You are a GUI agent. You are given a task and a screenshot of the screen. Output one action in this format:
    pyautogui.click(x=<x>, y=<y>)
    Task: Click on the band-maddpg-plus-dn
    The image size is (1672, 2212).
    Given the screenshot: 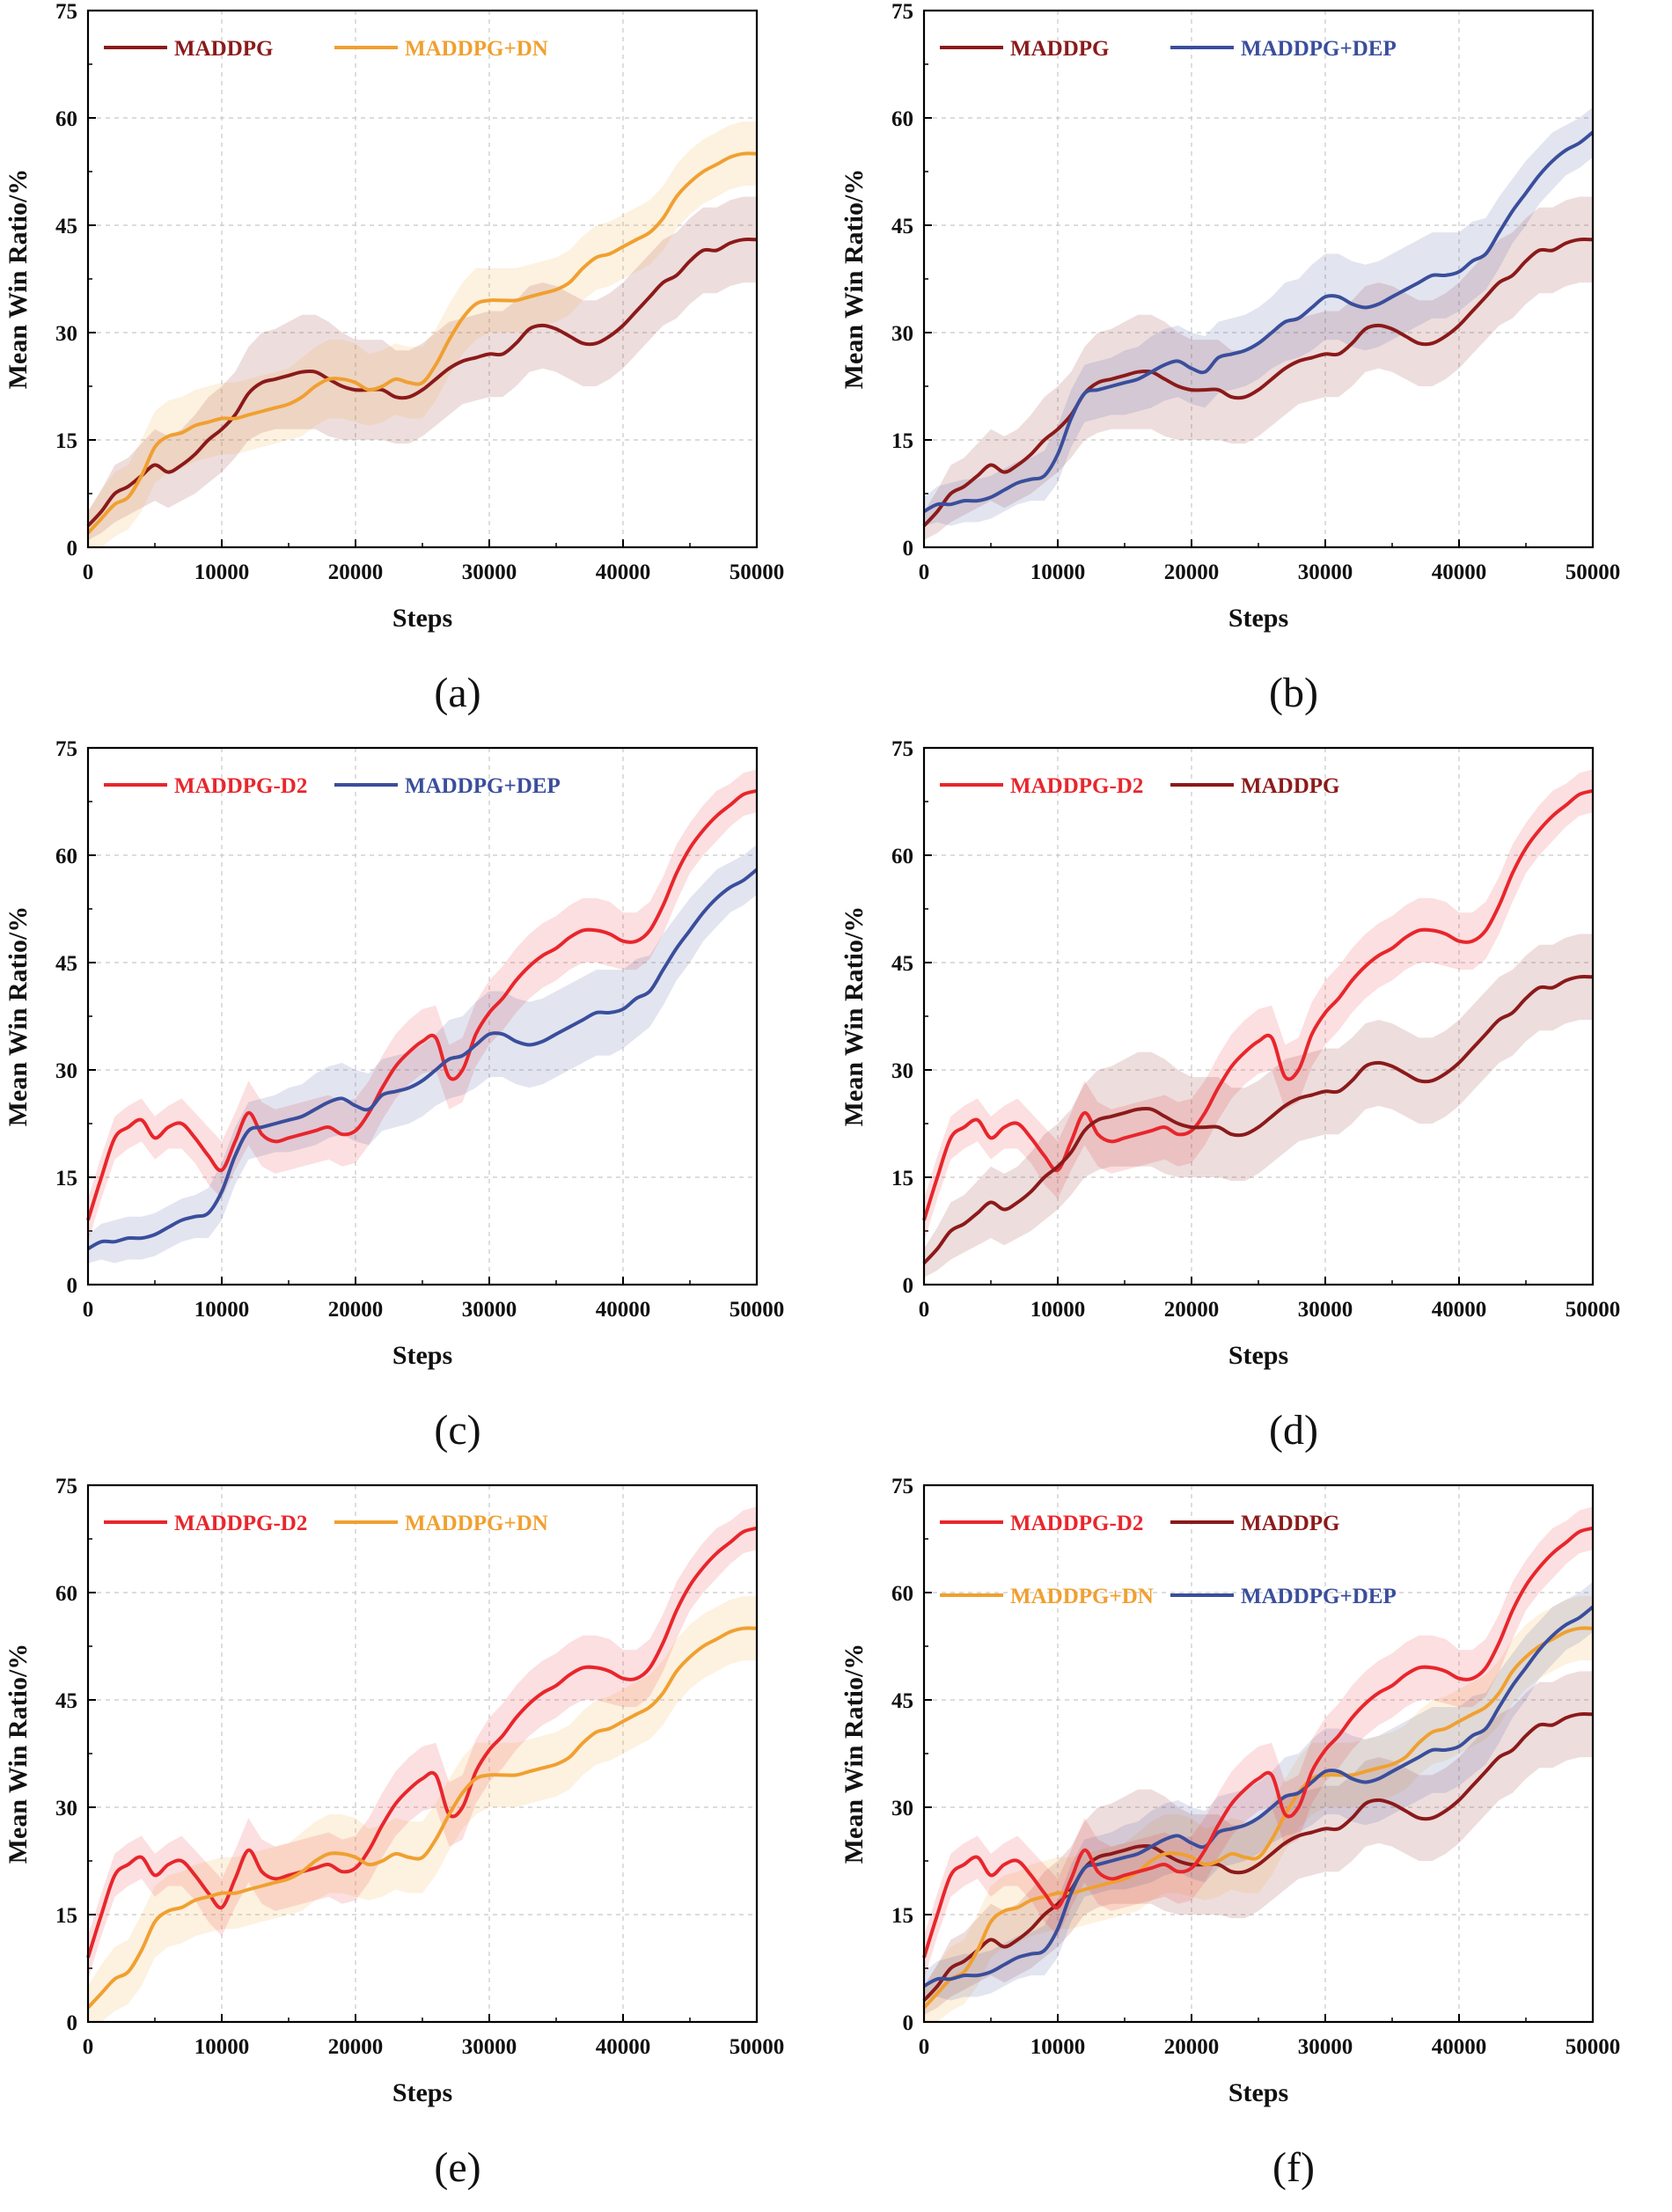 What is the action you would take?
    pyautogui.click(x=423, y=1809)
    